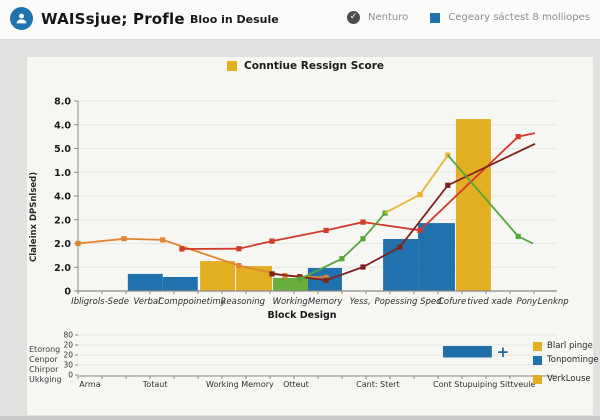 This screenshot has width=600, height=420. Describe the element at coordinates (240, 384) in the screenshot. I see `mini-x-tick-label: Working Memory` at that location.